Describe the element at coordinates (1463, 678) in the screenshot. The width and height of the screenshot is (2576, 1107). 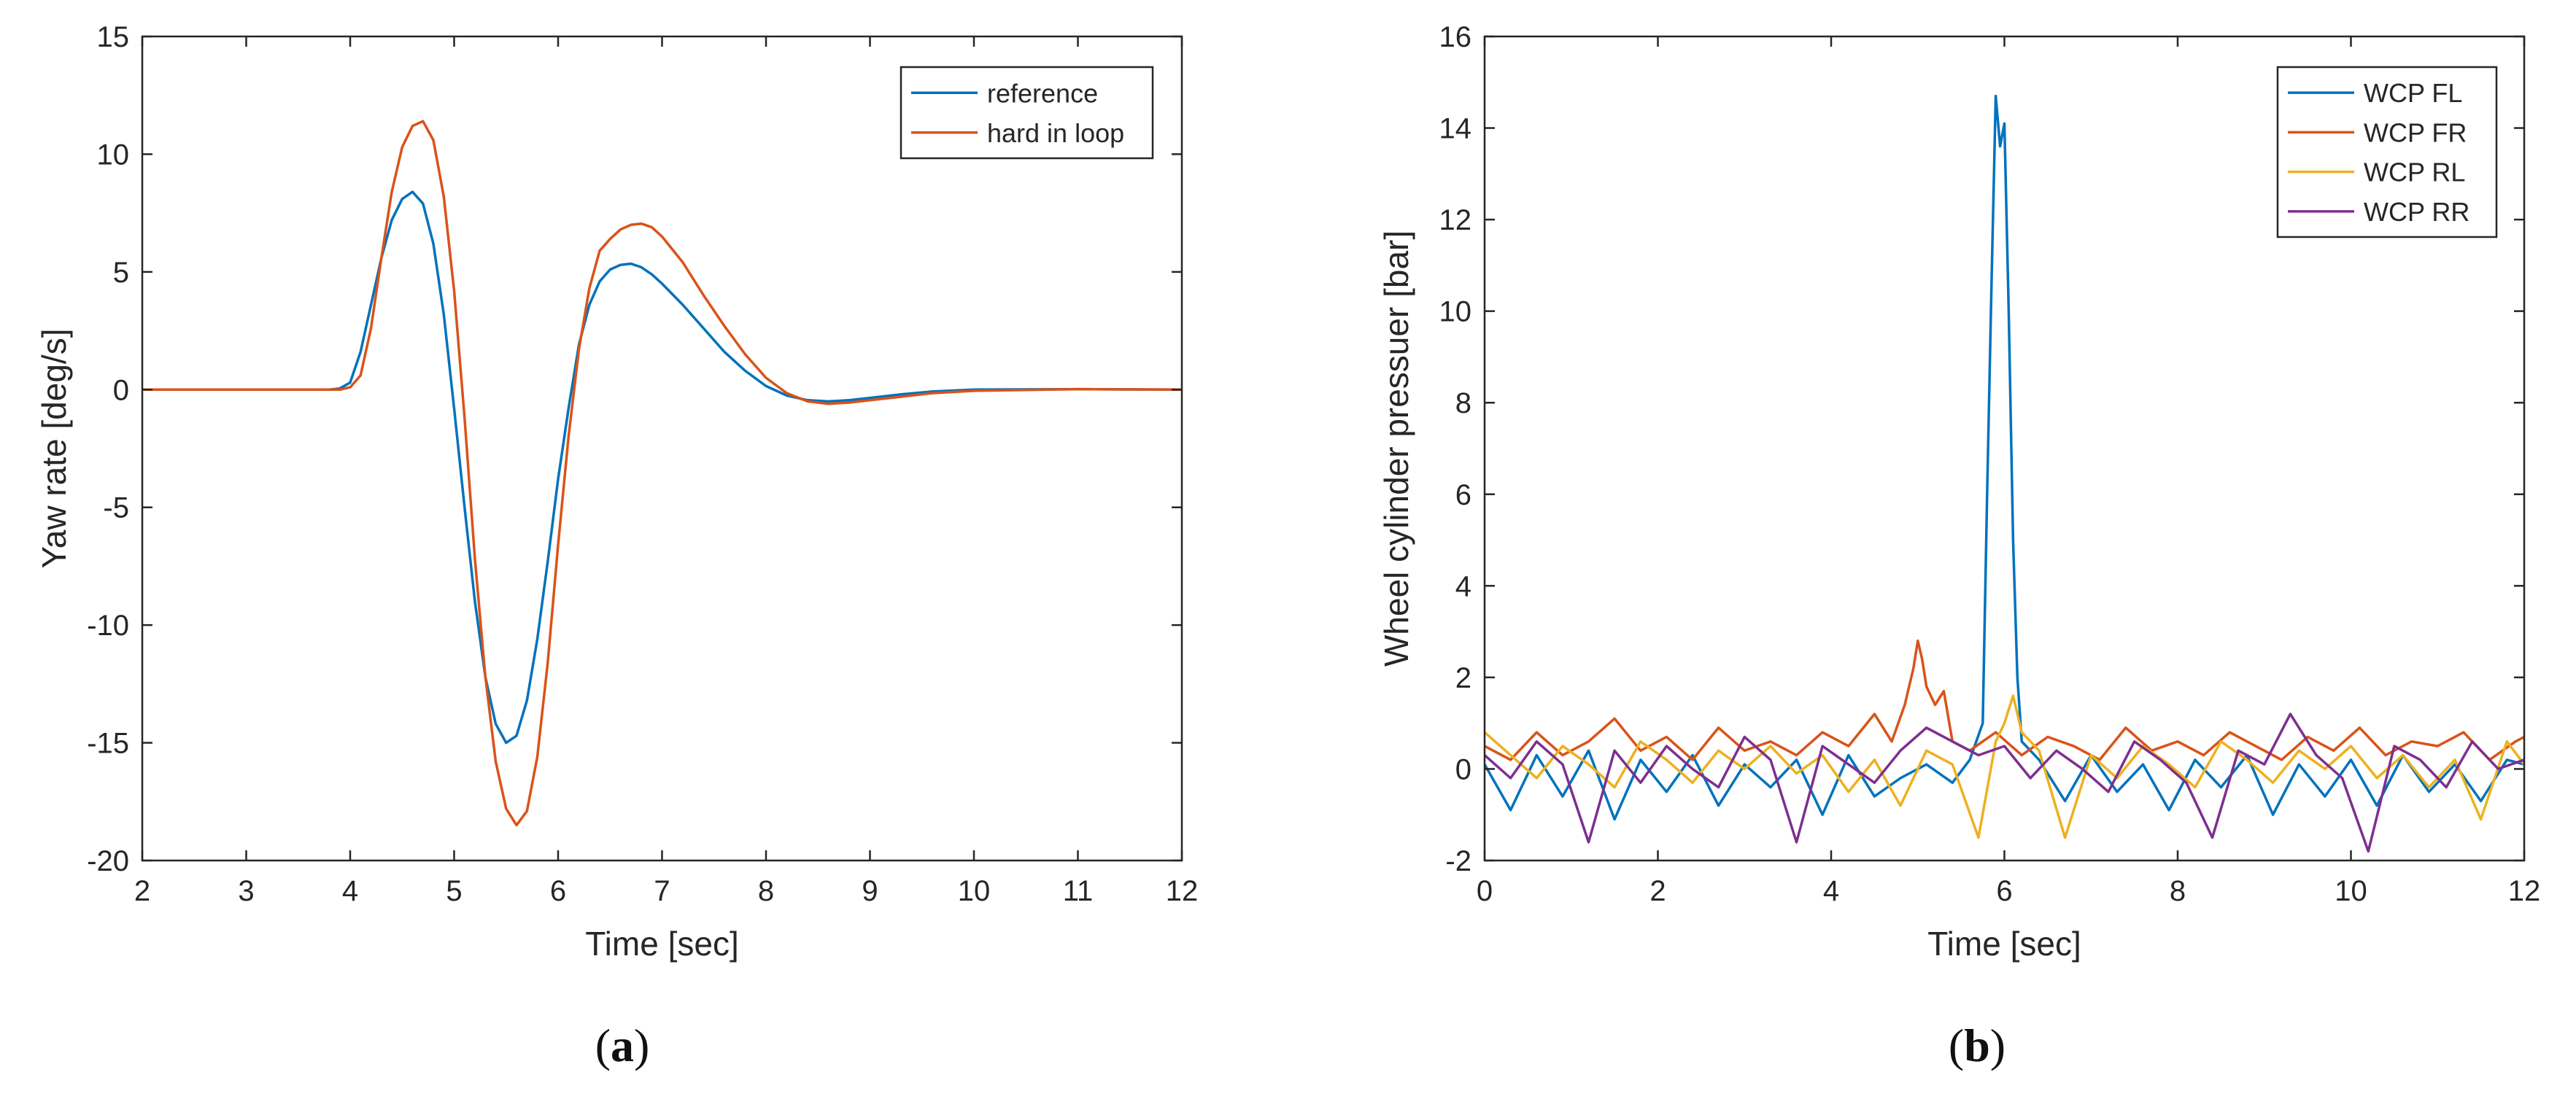
I see `y-tick-label: 2` at that location.